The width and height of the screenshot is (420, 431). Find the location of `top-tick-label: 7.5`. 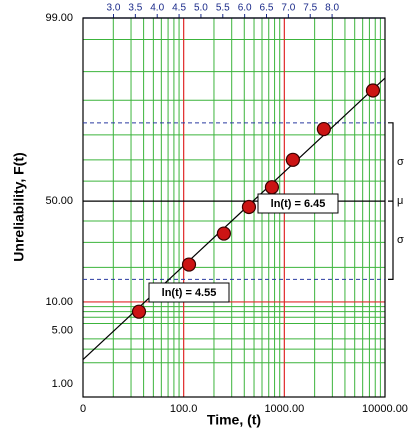

top-tick-label: 7.5 is located at coordinates (310, 8).